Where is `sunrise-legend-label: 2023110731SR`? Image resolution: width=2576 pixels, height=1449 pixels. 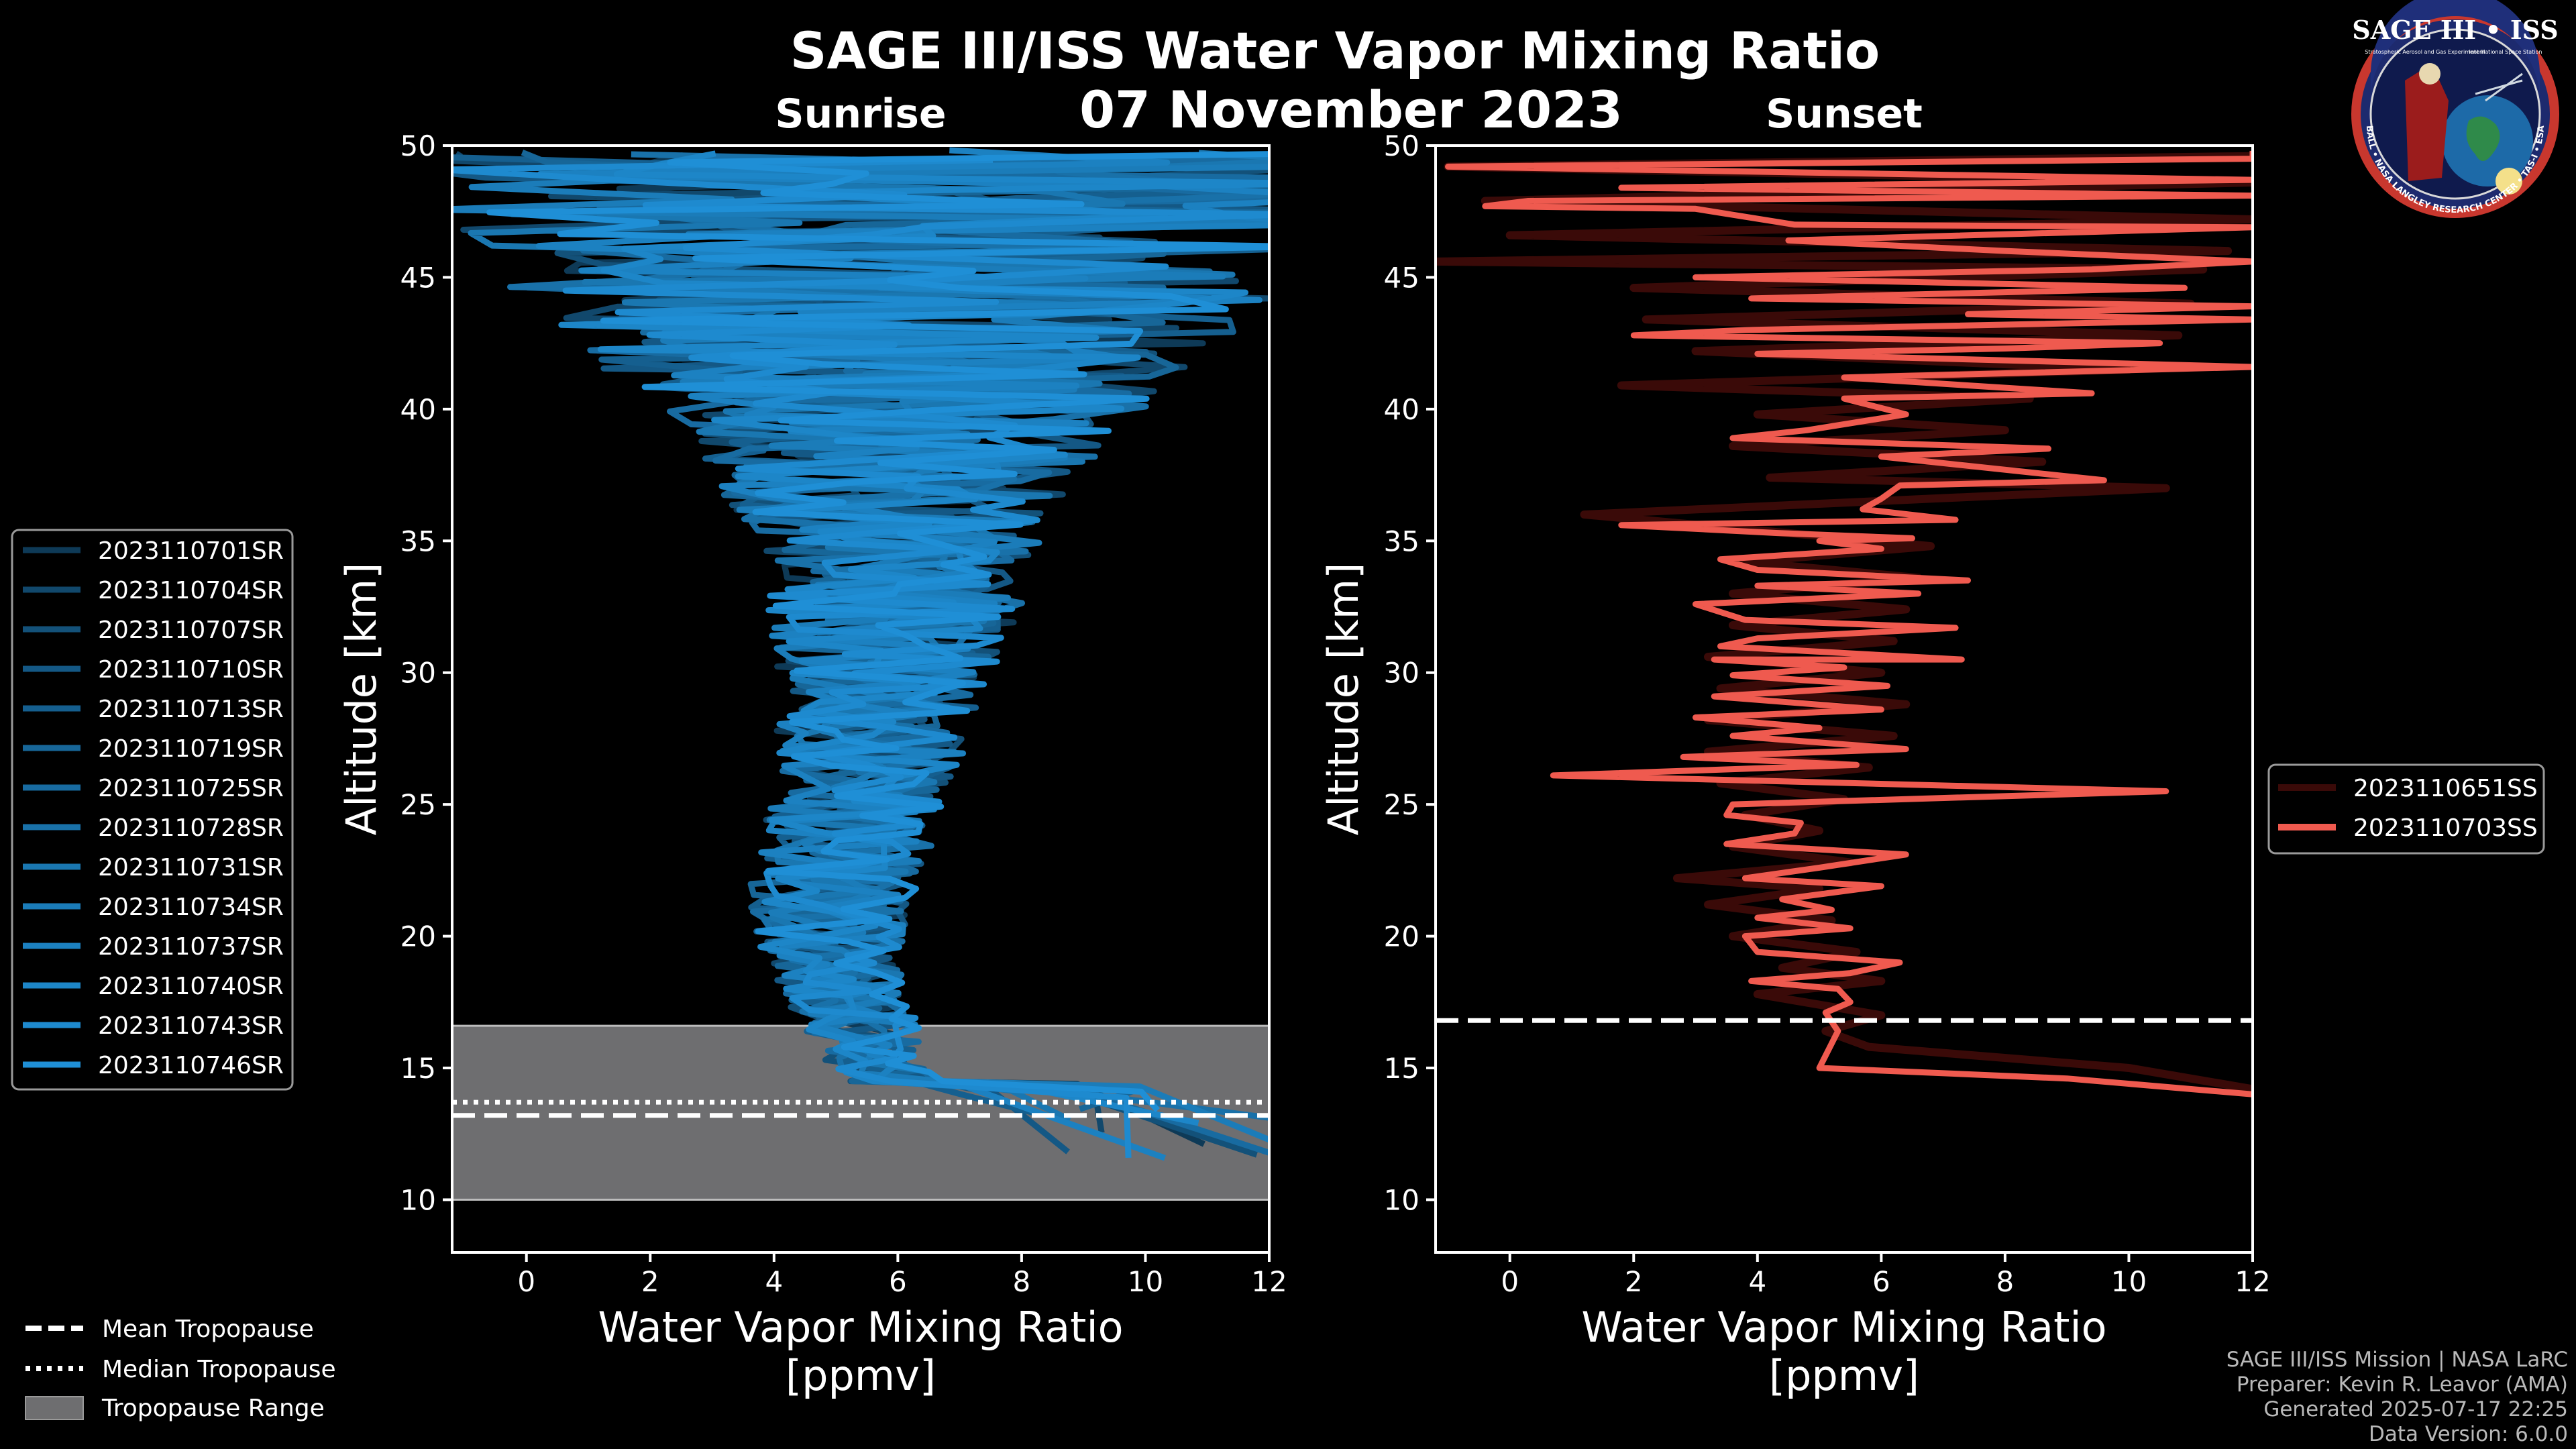
sunrise-legend-label: 2023110731SR is located at coordinates (191, 867).